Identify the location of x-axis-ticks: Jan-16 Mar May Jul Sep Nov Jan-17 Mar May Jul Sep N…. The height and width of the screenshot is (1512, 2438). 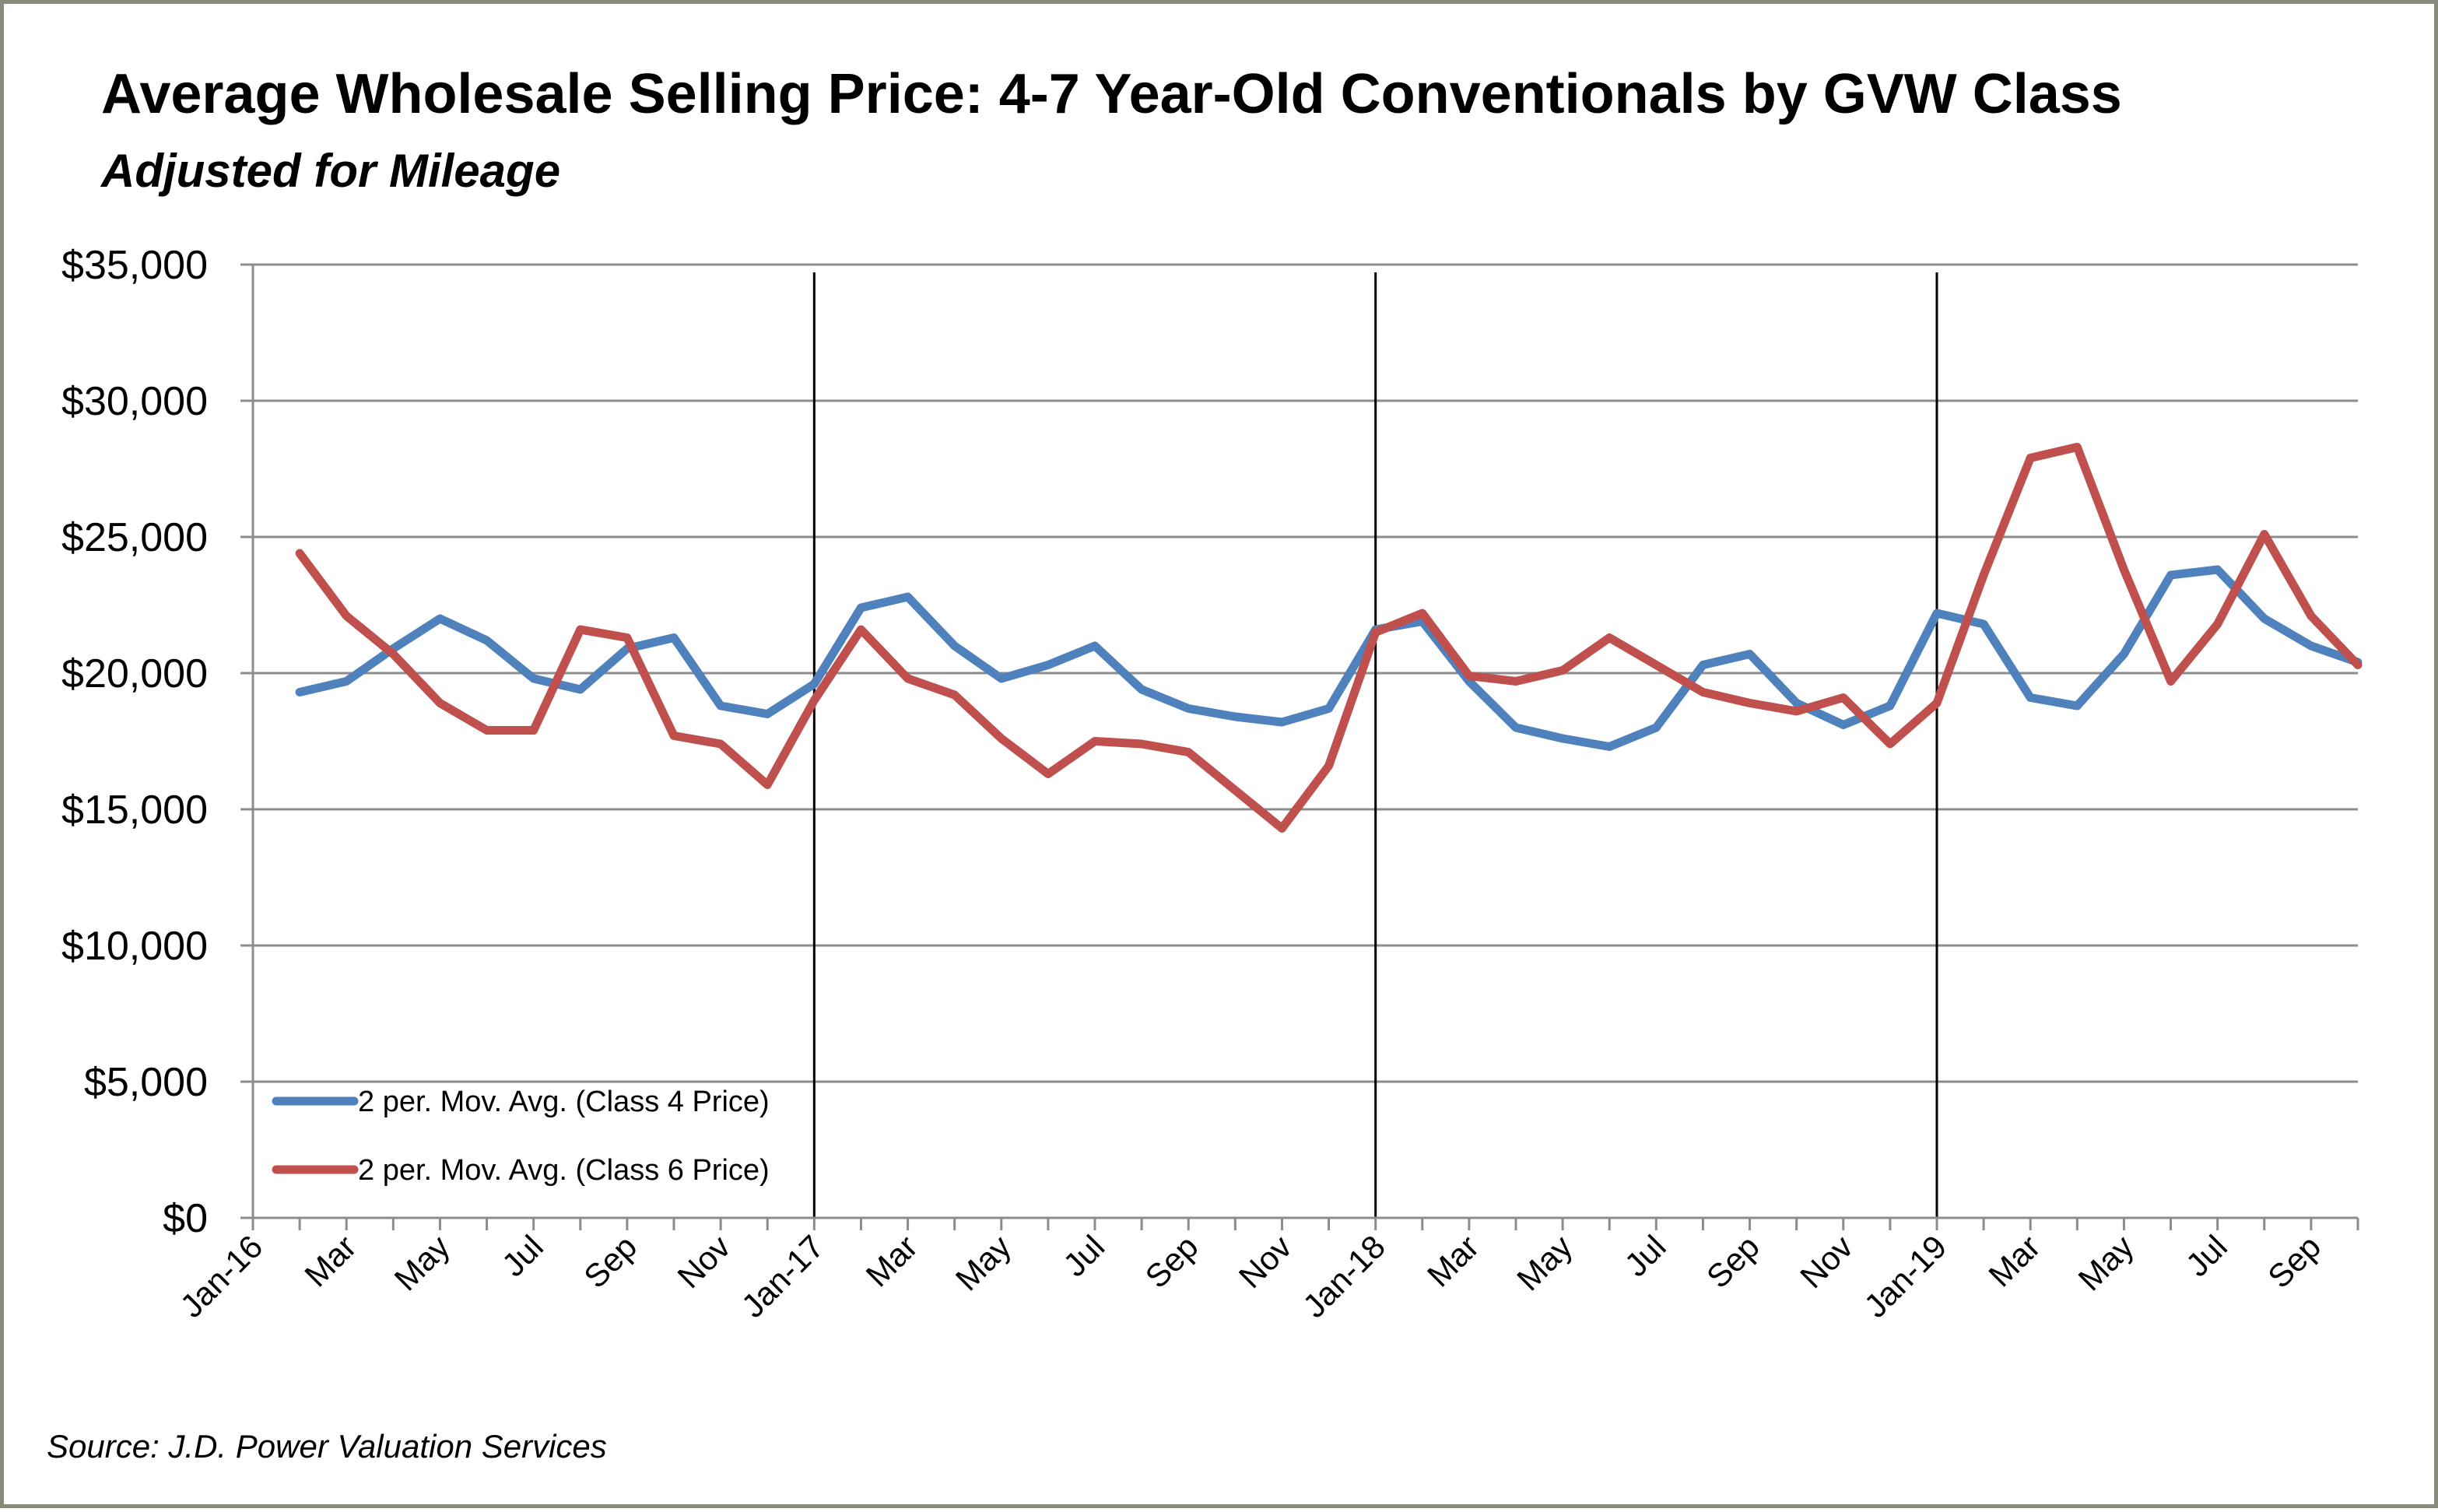
(1266, 1271).